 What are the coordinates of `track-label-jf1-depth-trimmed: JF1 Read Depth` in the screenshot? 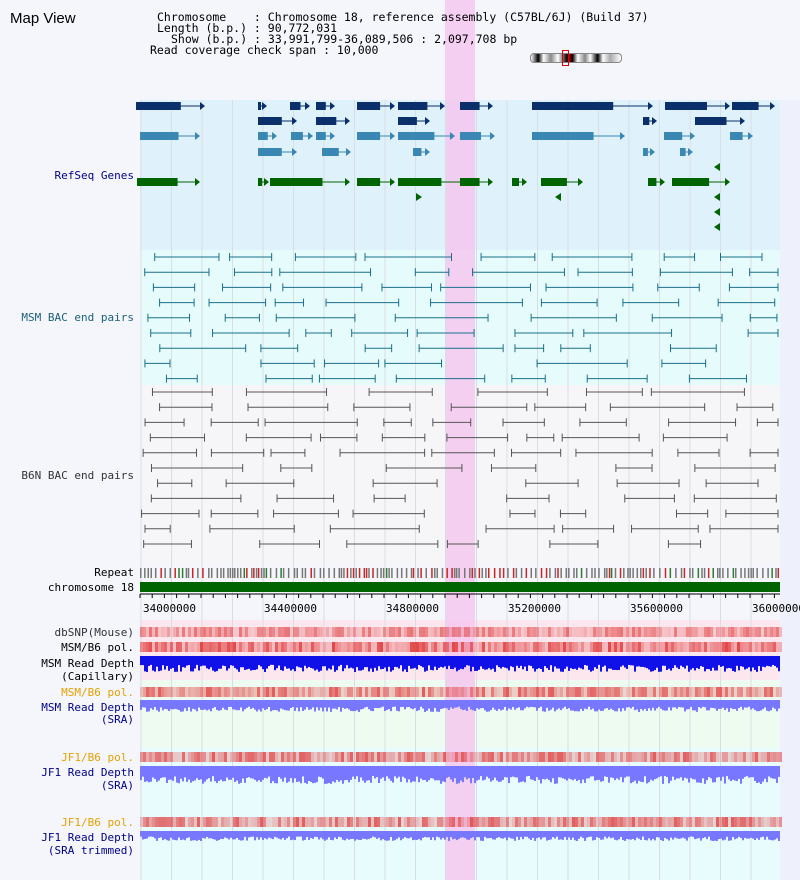 It's located at (87, 837).